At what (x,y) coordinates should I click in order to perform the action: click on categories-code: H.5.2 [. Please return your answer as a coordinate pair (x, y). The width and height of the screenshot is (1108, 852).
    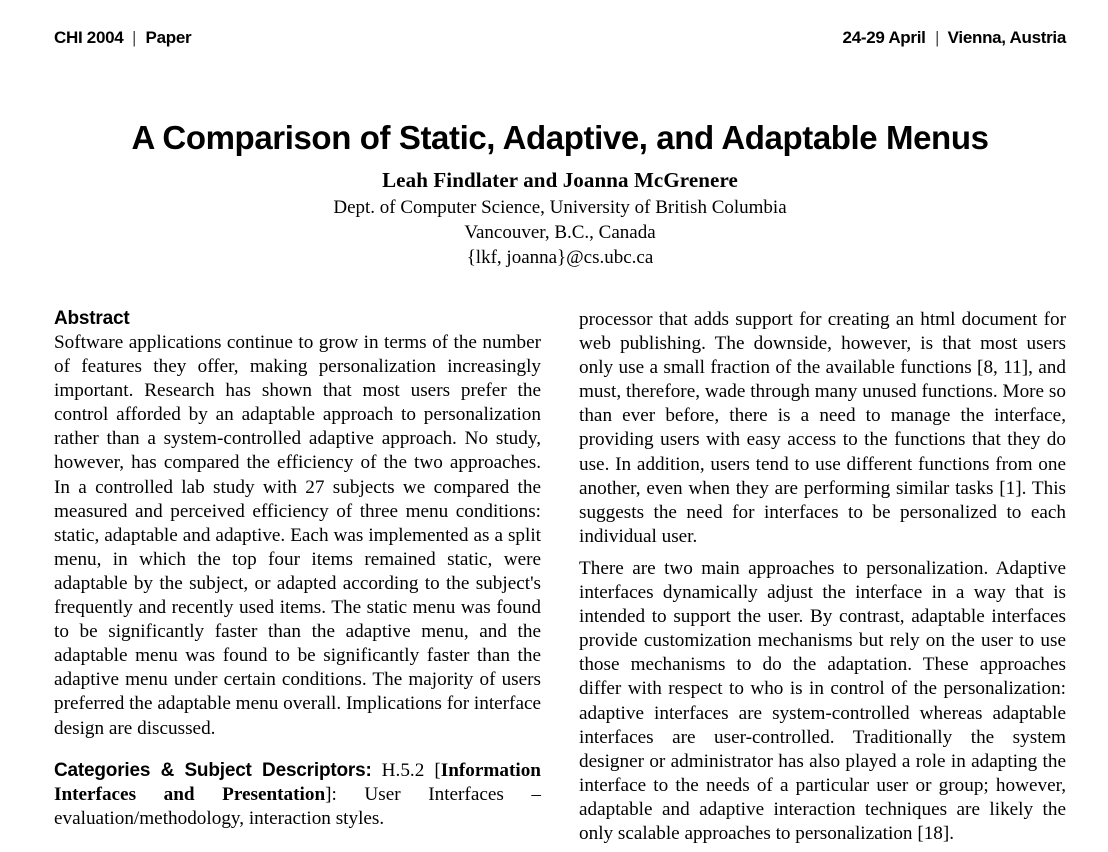
    Looking at the image, I should click on (406, 770).